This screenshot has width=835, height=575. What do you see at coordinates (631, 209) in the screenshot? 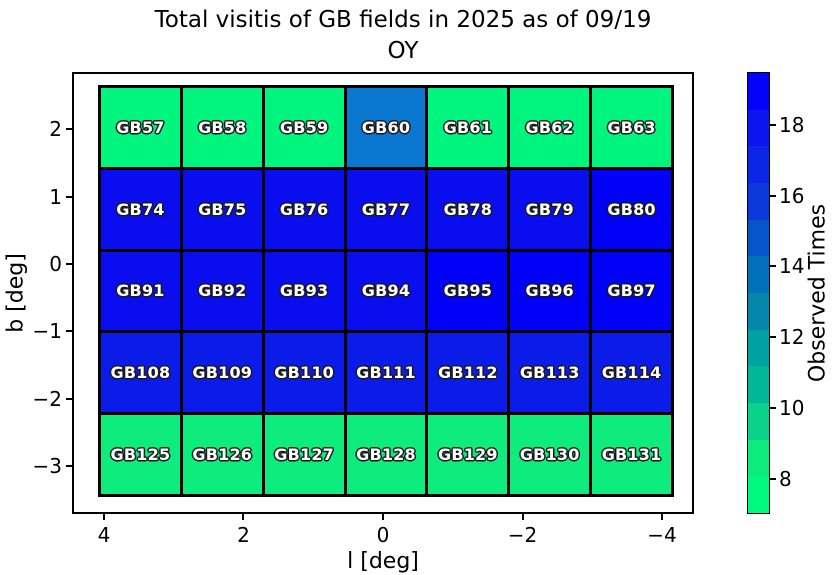
I see `field-label: GB80` at bounding box center [631, 209].